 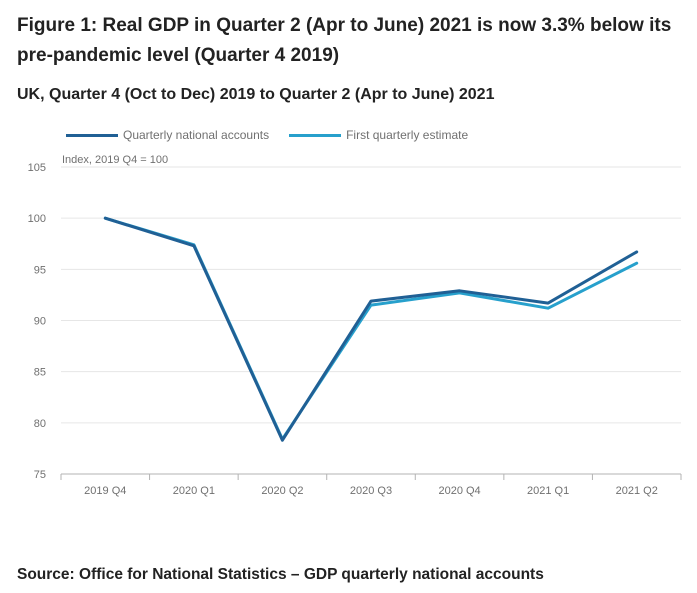 What do you see at coordinates (194, 491) in the screenshot?
I see `x-tick-label: 2020 Q1` at bounding box center [194, 491].